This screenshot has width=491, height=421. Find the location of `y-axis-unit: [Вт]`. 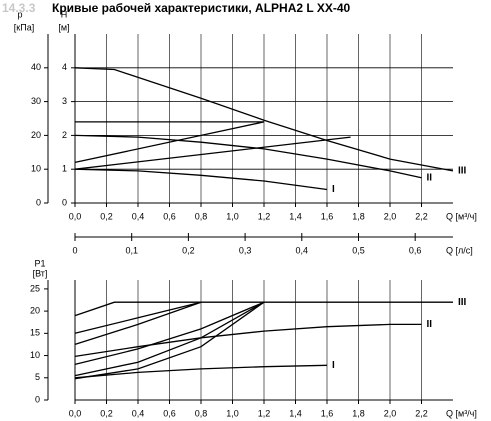

y-axis-unit: [Вт] is located at coordinates (40, 273).